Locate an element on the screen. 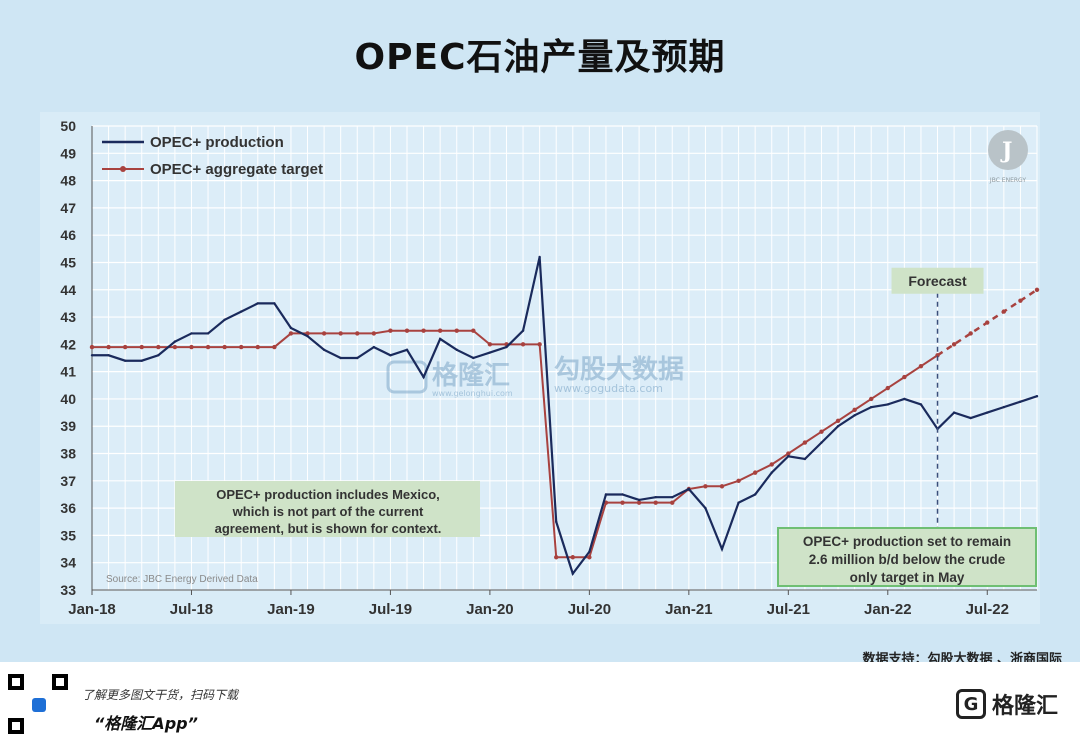 This screenshot has width=1080, height=744. x-tick-label: Jan-22 is located at coordinates (888, 609).